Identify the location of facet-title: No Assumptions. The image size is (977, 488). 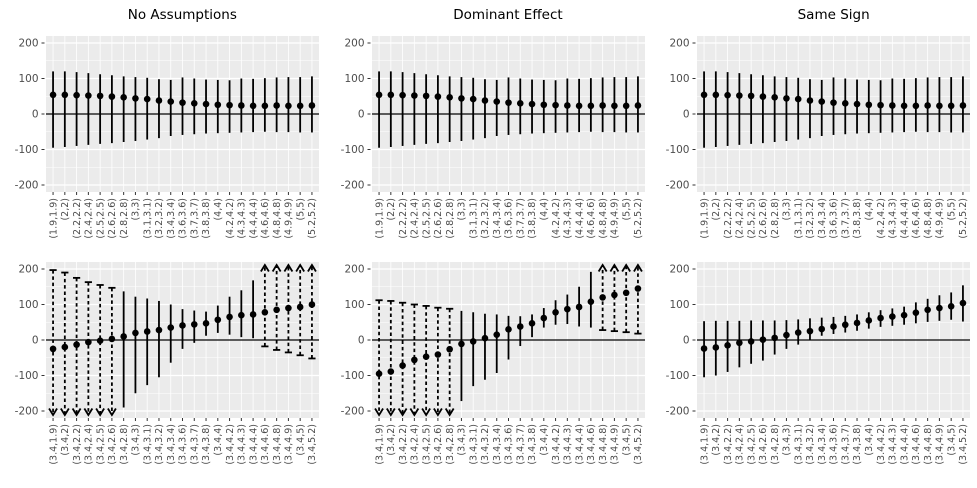
(182, 15).